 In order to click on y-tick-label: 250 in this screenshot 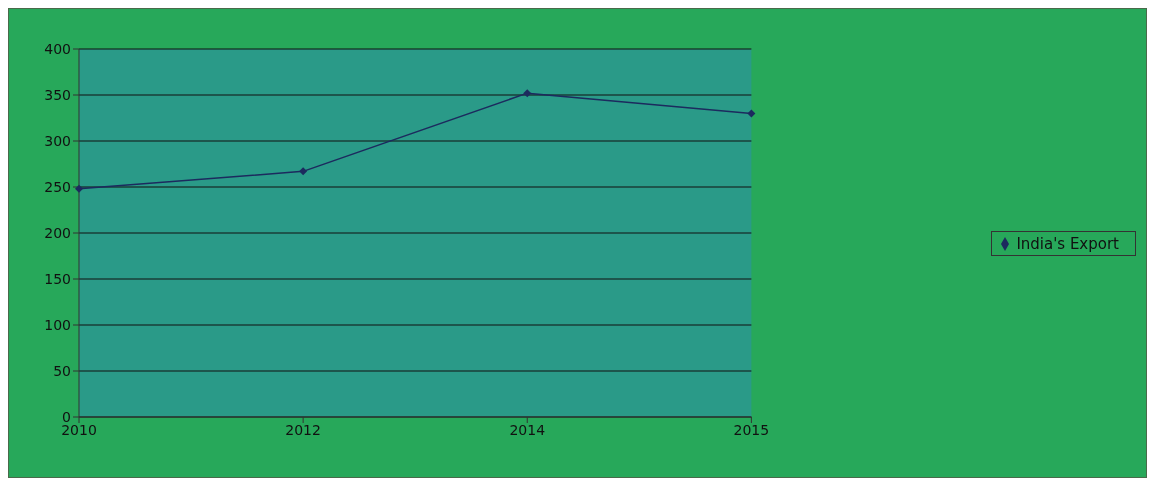, I will do `click(57, 186)`.